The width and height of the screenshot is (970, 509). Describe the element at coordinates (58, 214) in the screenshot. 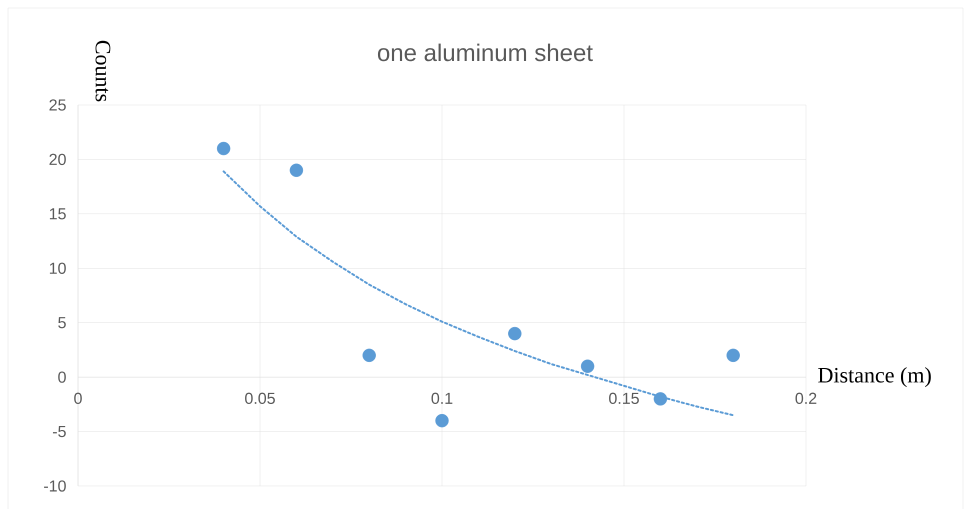

I see `y-tick-label: 15` at that location.